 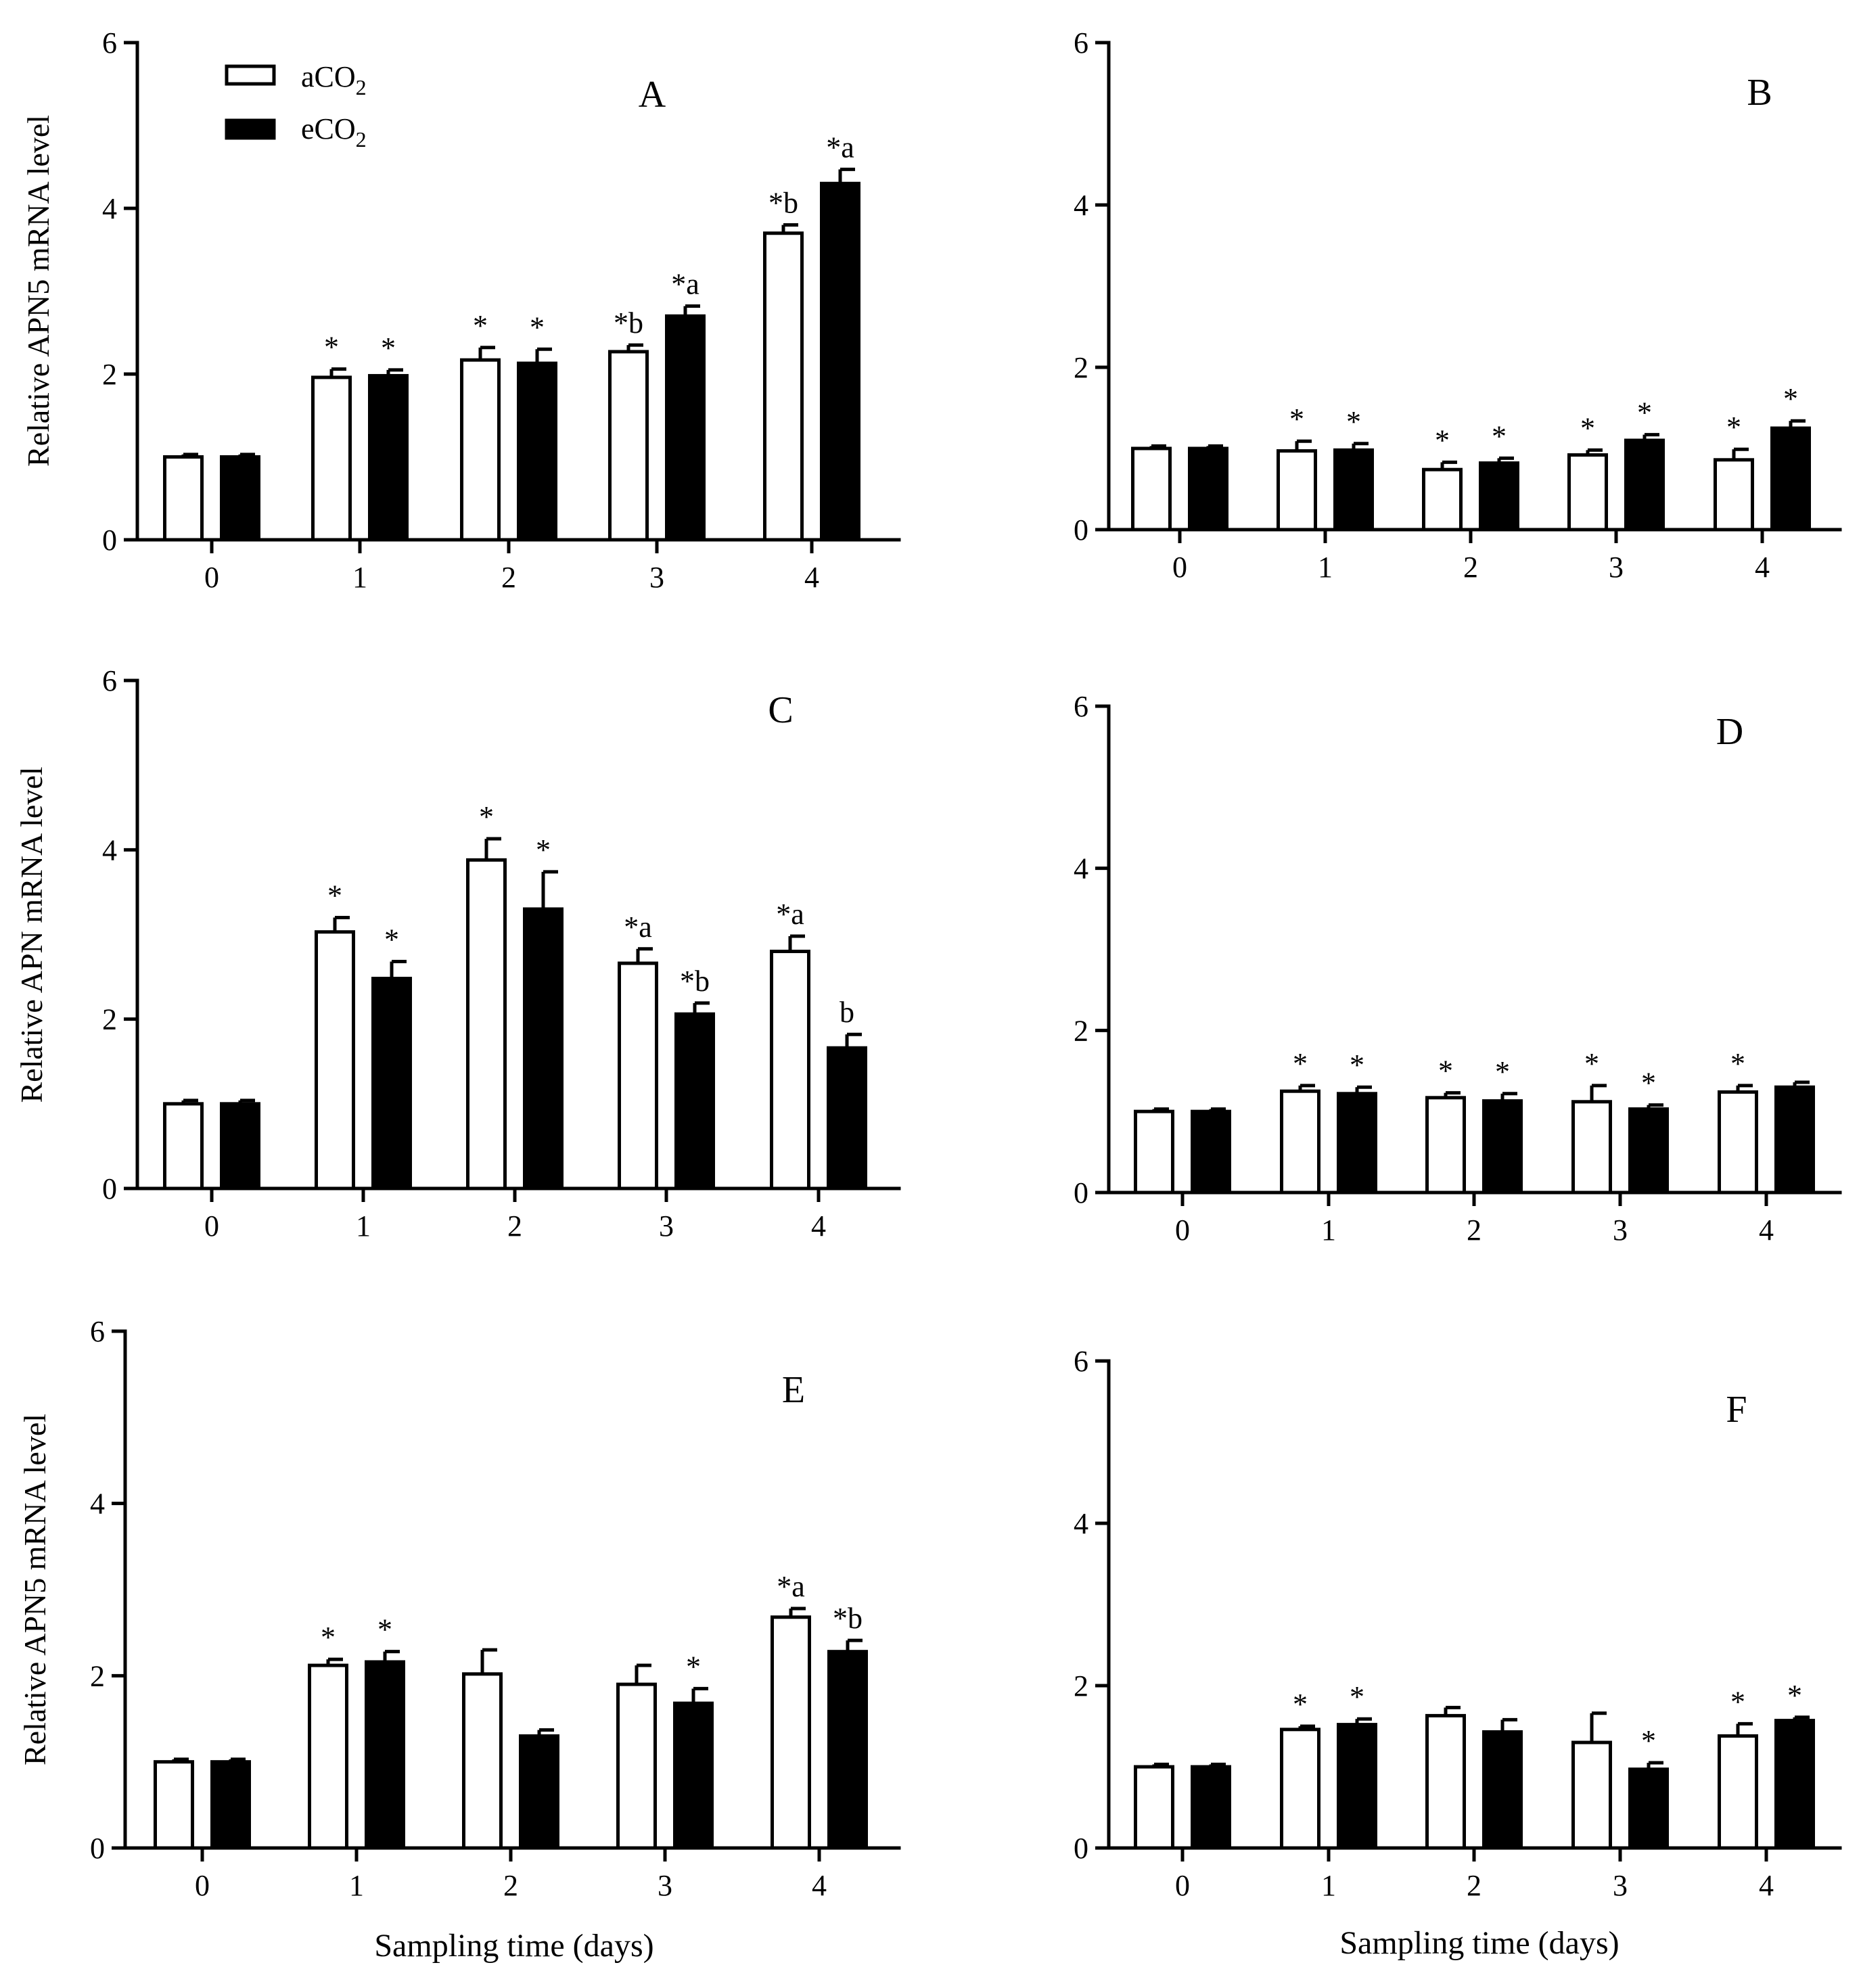 I want to click on panel-f-x-tick-label: 4, so click(x=1766, y=1885).